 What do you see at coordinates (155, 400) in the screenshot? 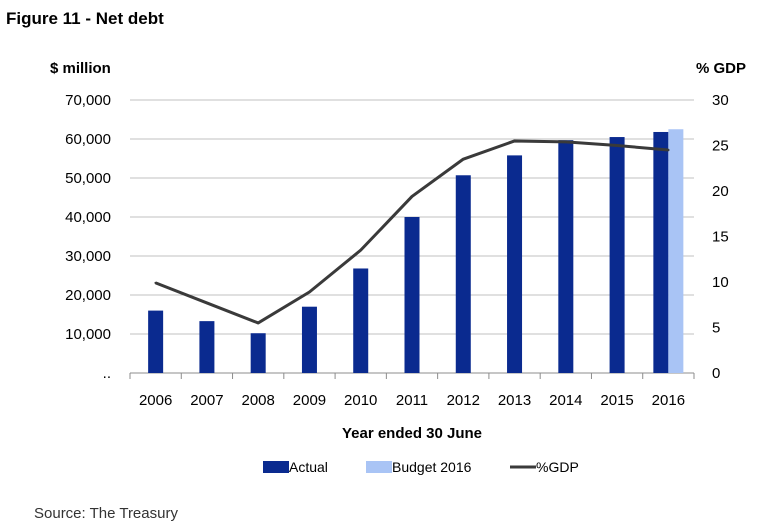
I see `x-tick-label: 2006` at bounding box center [155, 400].